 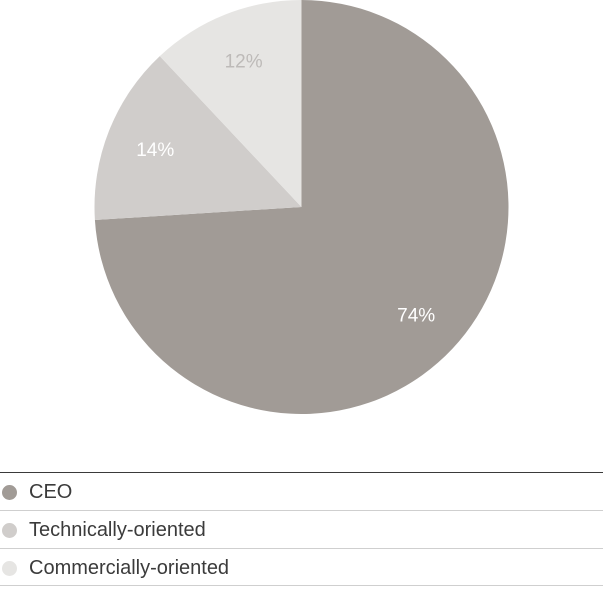 What do you see at coordinates (301, 491) in the screenshot?
I see `legend-item-ceo: CEO` at bounding box center [301, 491].